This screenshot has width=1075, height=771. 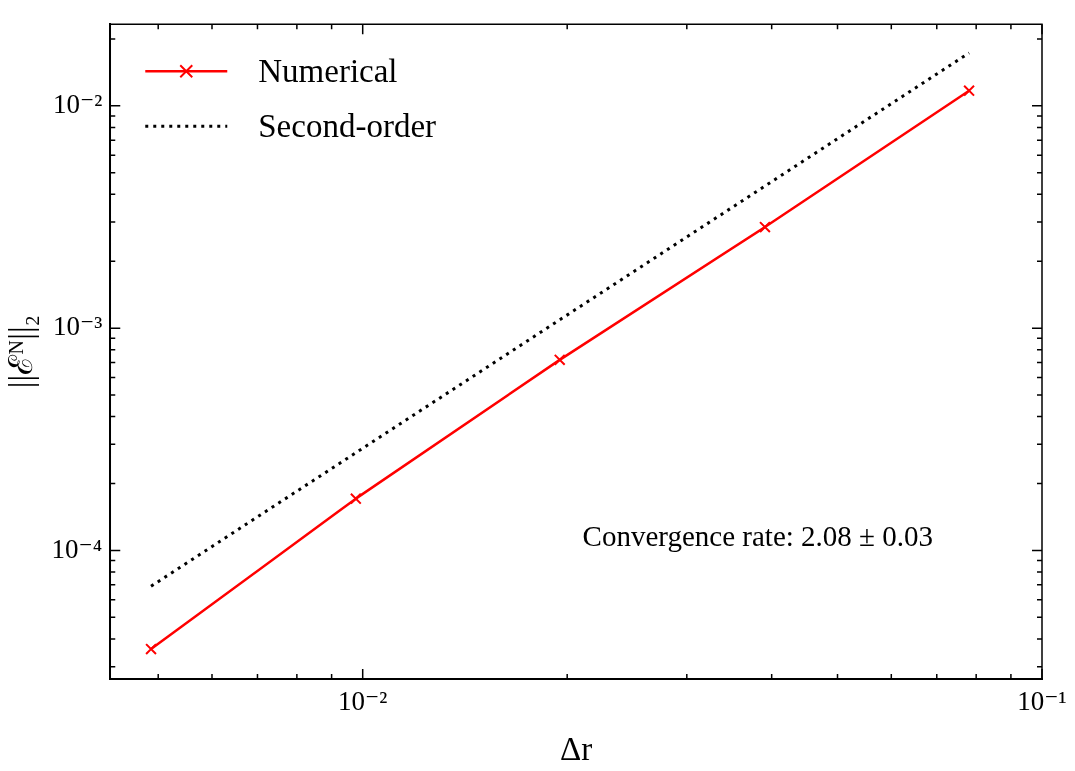 I want to click on legend-label: Second-order, so click(x=347, y=125).